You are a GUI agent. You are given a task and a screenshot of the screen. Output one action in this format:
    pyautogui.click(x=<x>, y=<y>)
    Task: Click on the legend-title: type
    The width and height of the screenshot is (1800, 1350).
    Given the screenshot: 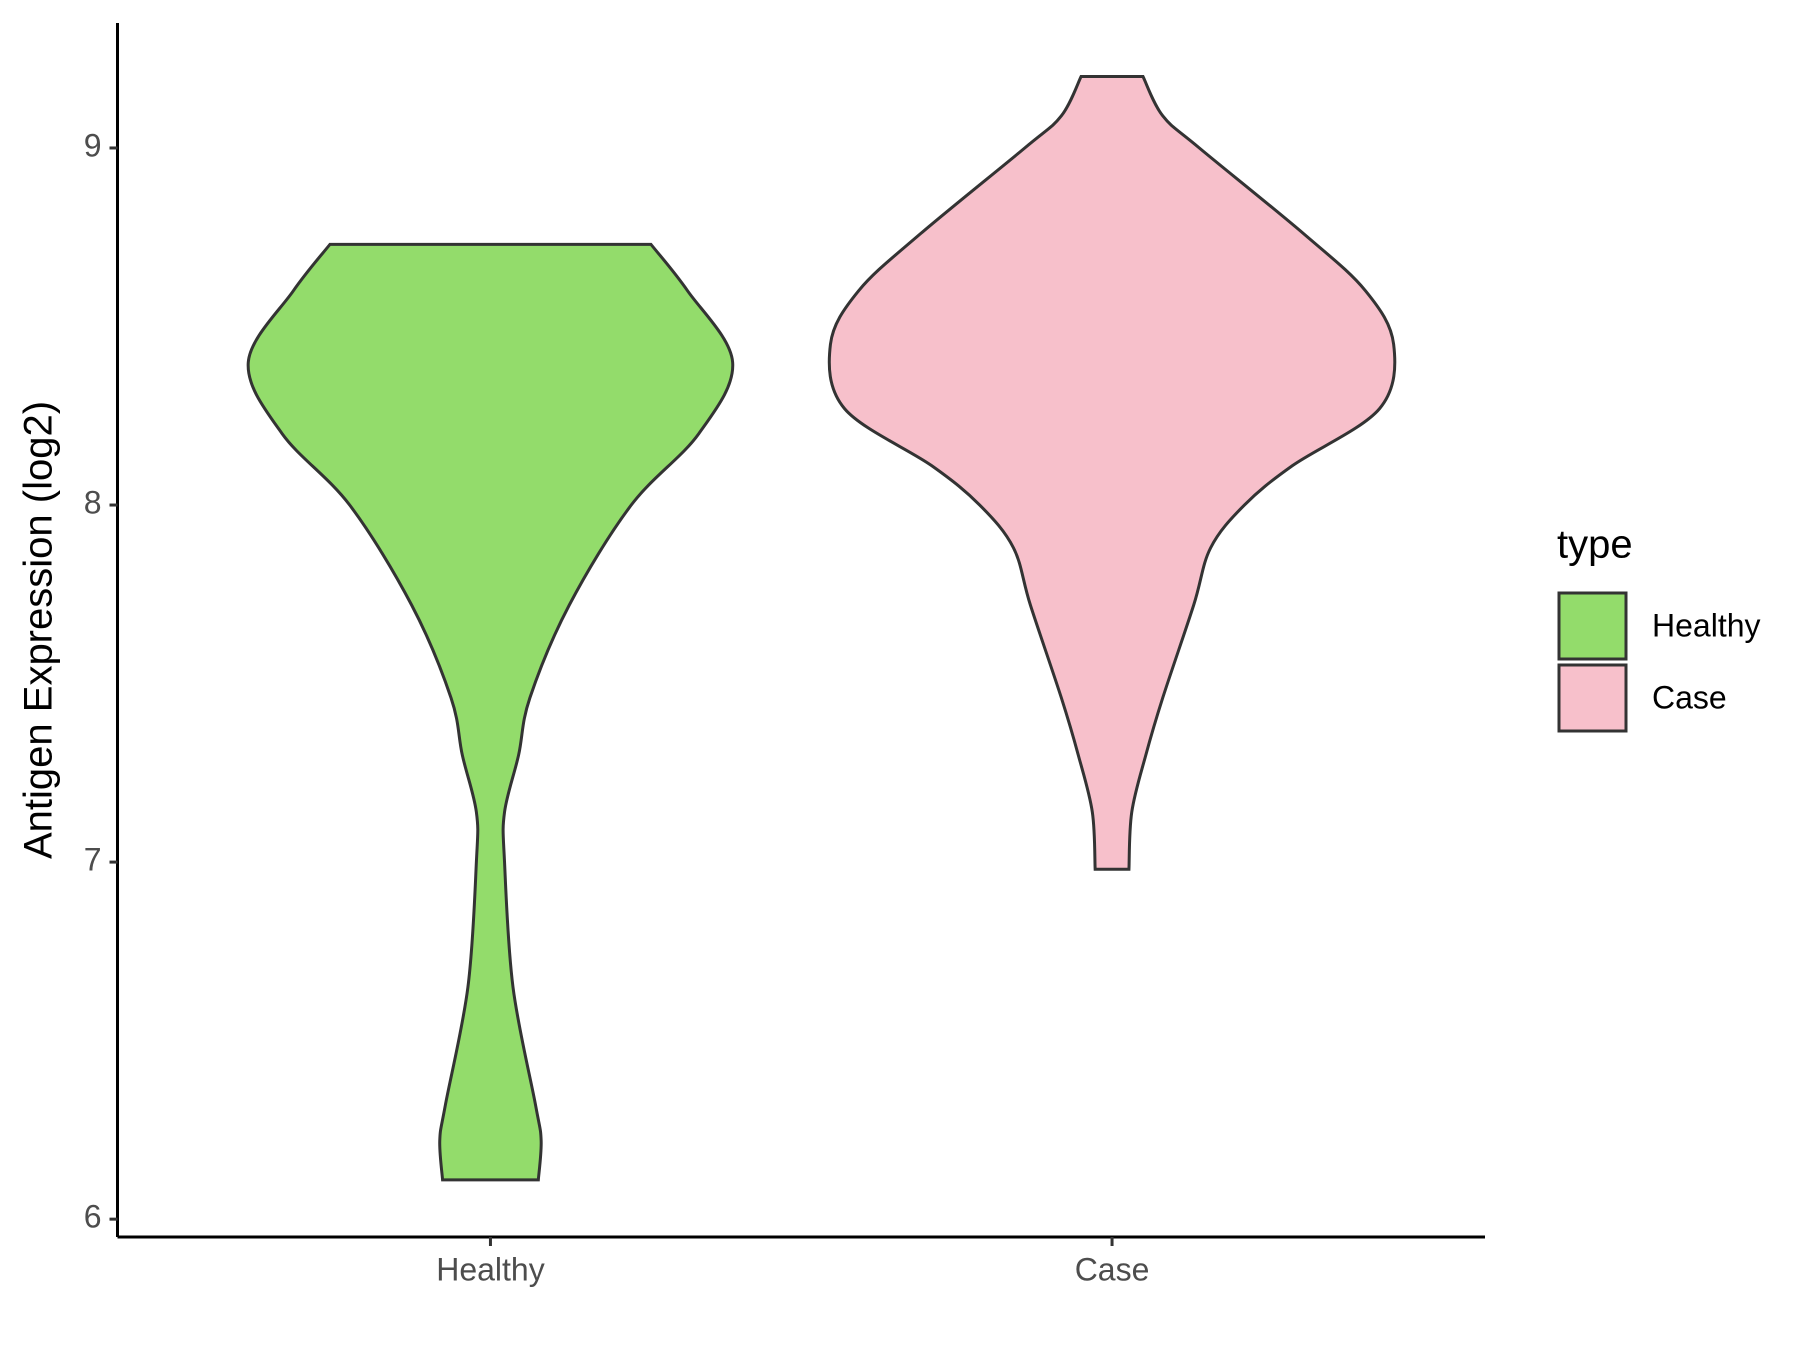 What is the action you would take?
    pyautogui.click(x=1595, y=545)
    